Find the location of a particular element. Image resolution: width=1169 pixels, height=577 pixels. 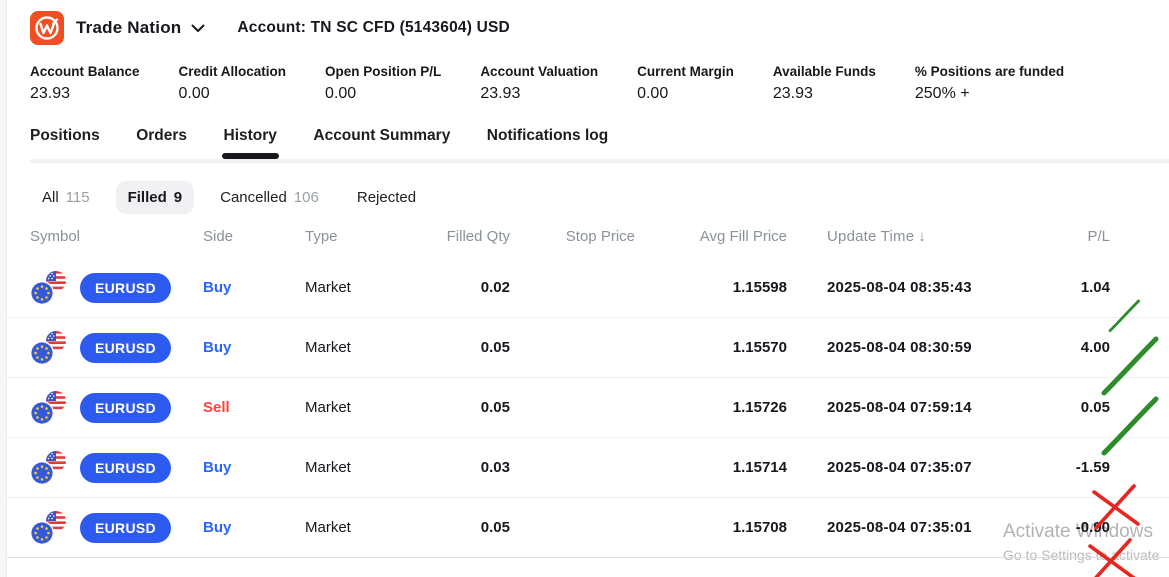

column-header-avg-fill-price: Avg Fill Price is located at coordinates (743, 236).